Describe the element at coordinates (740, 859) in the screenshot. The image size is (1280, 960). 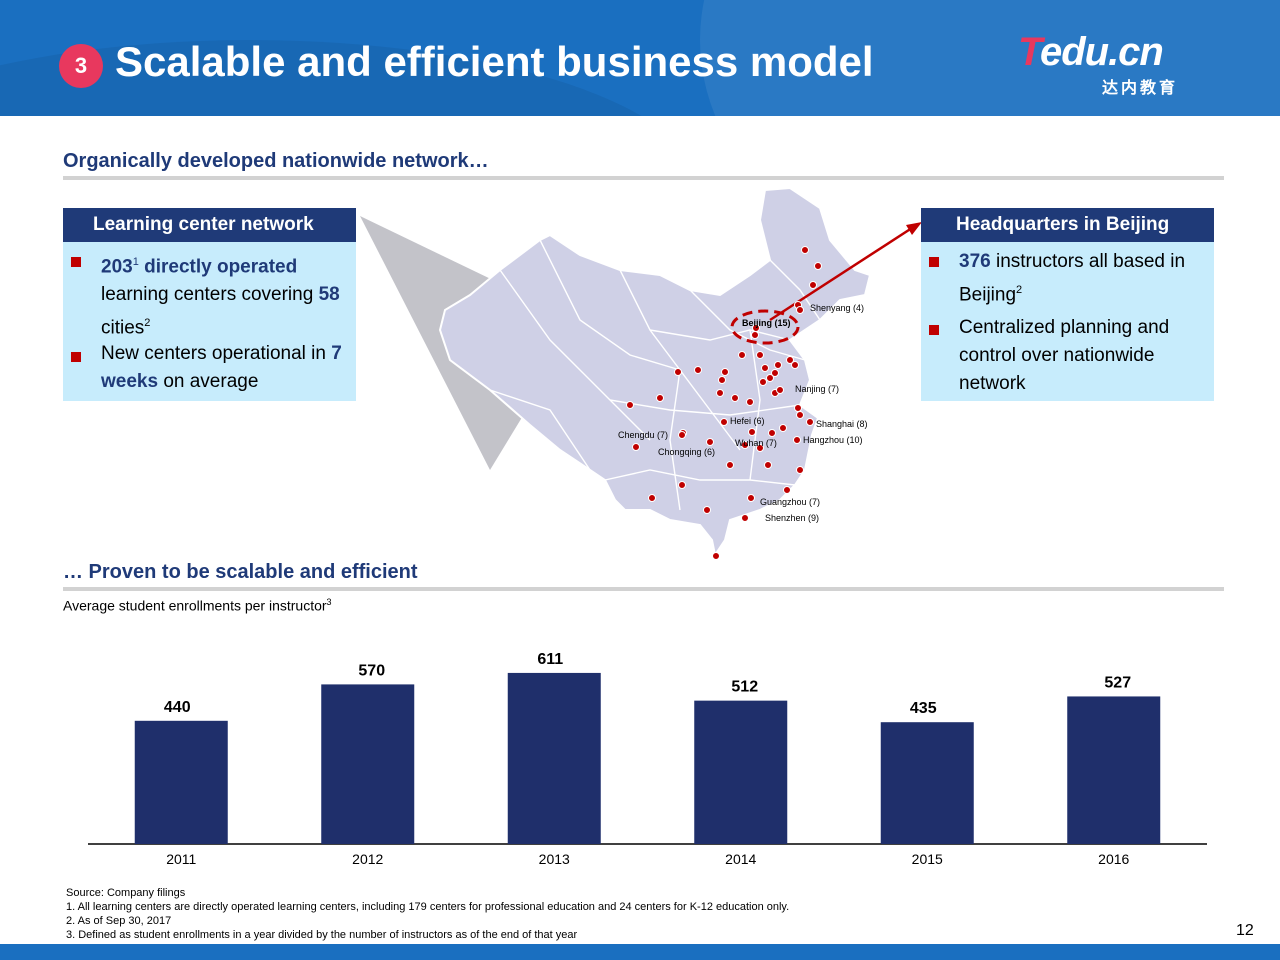
I see `x-tick-label-2014: 2014` at that location.